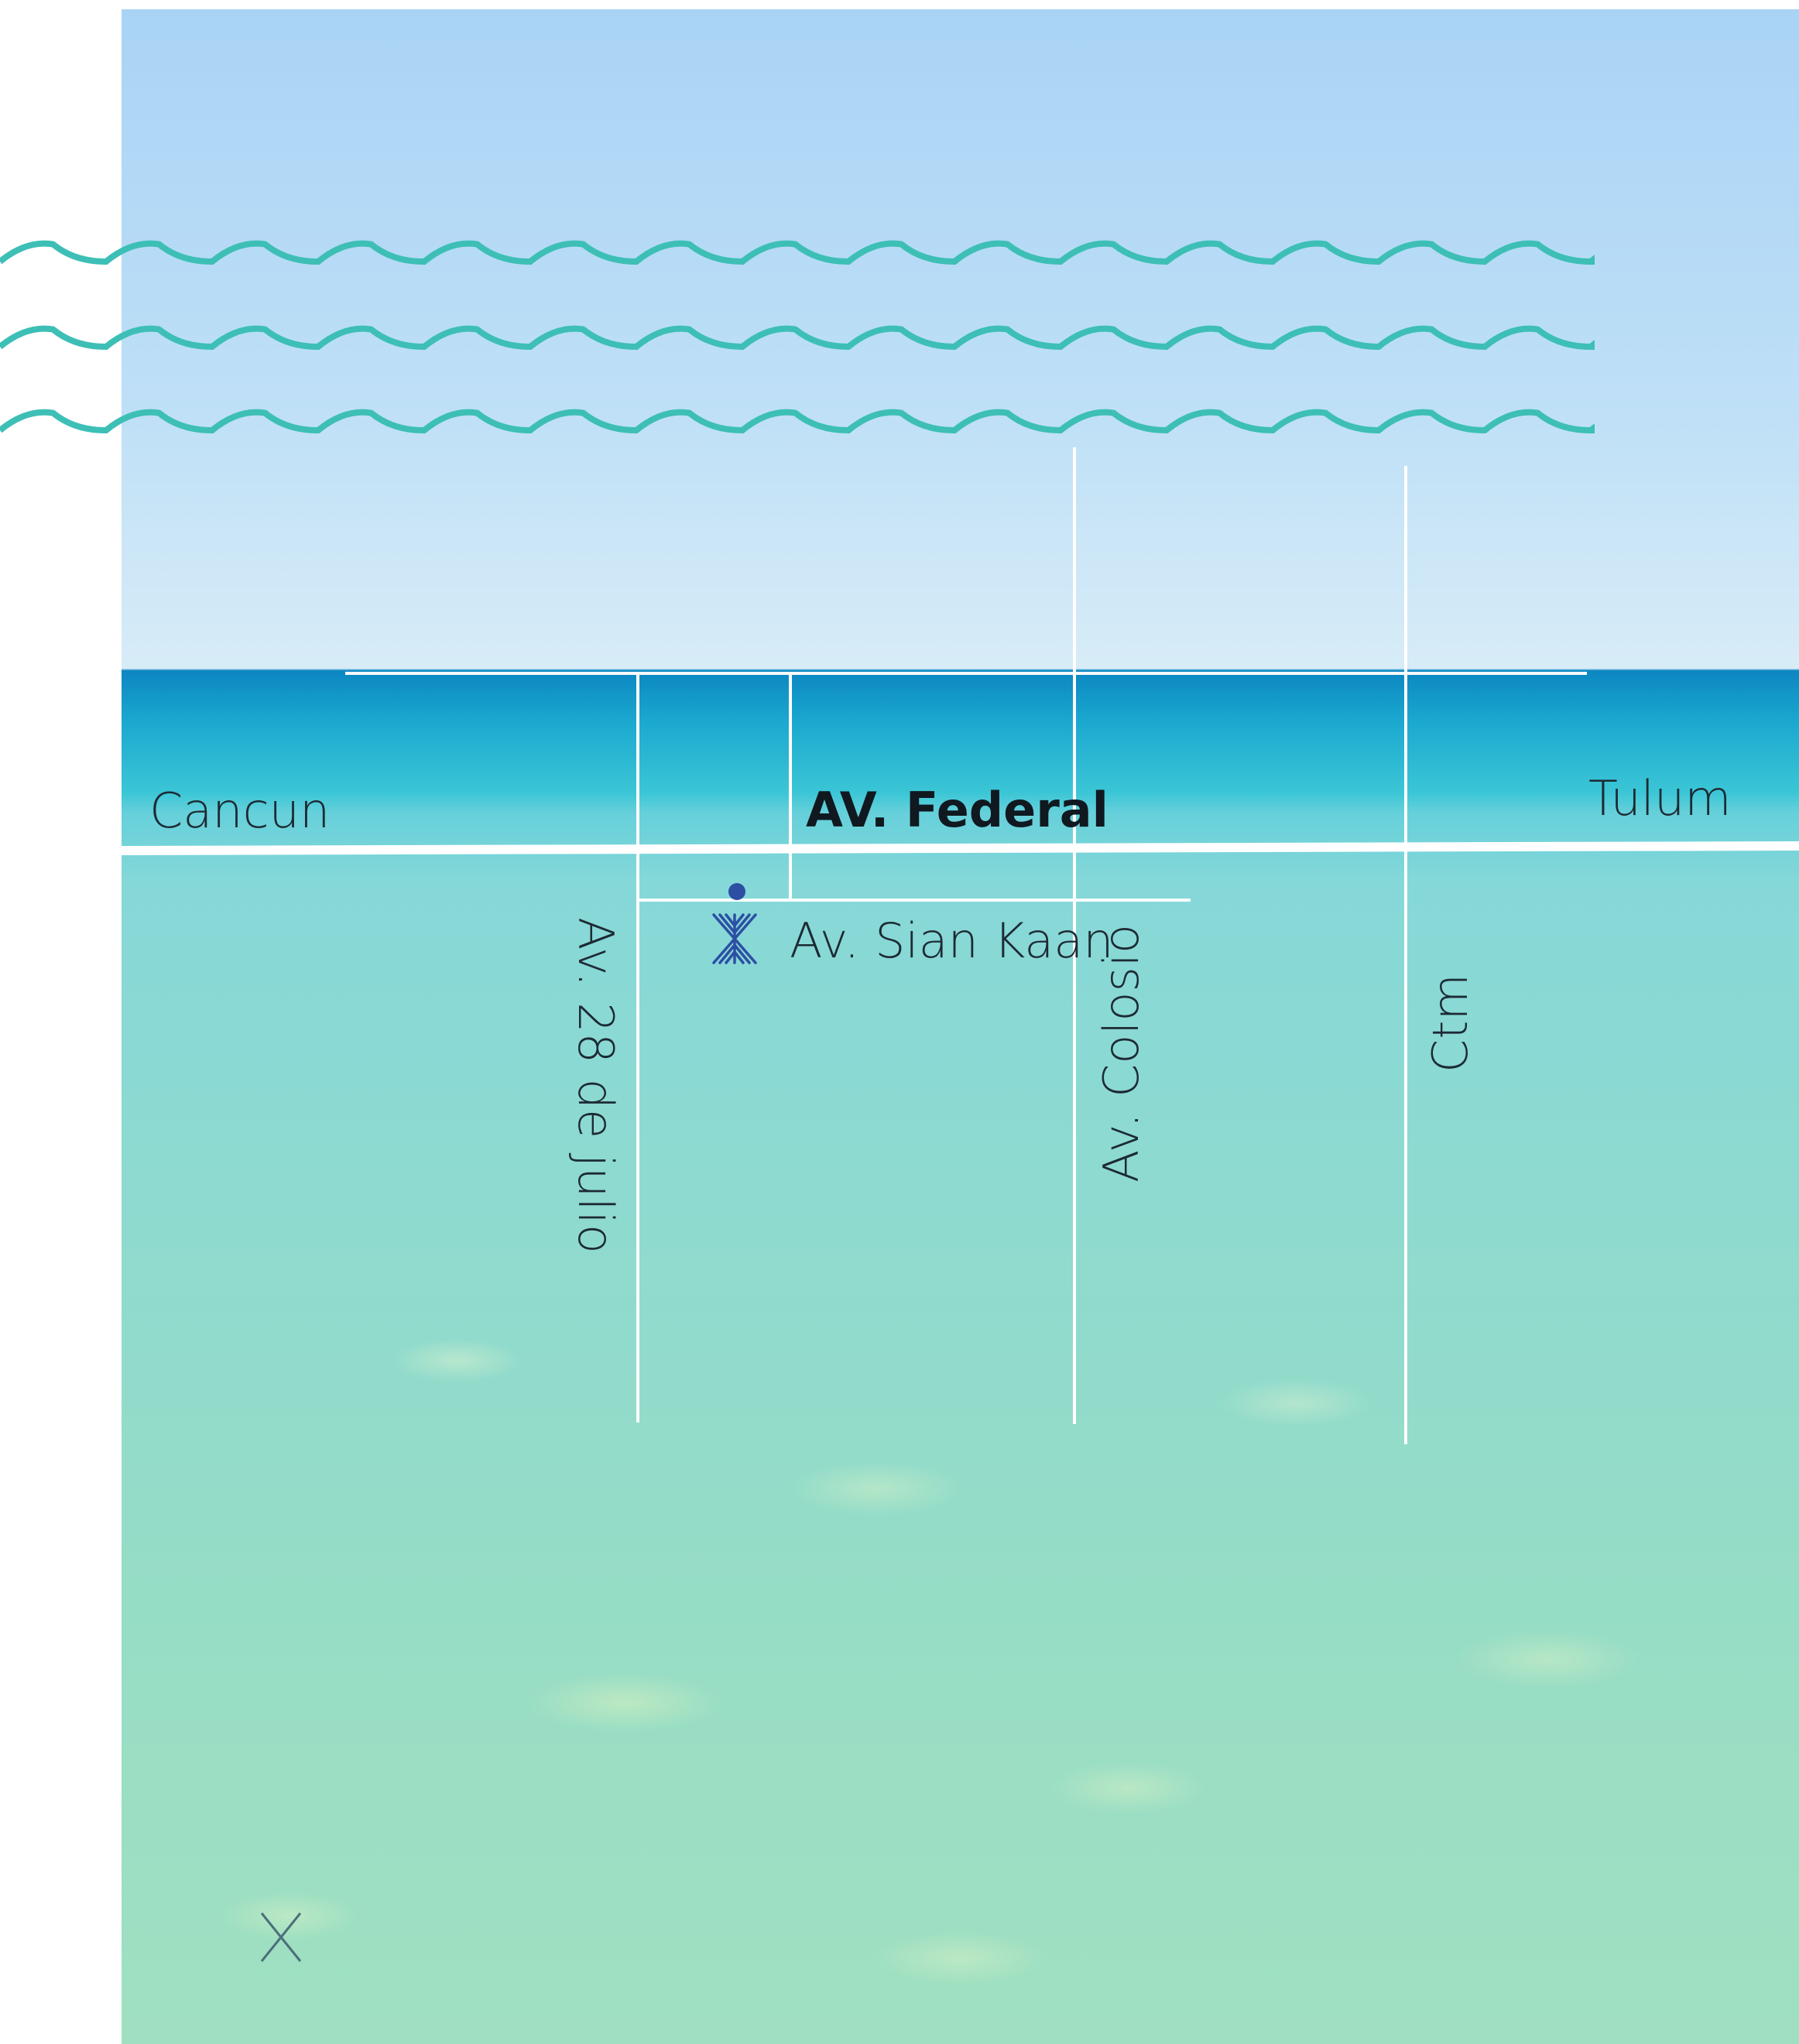  What do you see at coordinates (734, 938) in the screenshot?
I see `brand-logo-icon` at bounding box center [734, 938].